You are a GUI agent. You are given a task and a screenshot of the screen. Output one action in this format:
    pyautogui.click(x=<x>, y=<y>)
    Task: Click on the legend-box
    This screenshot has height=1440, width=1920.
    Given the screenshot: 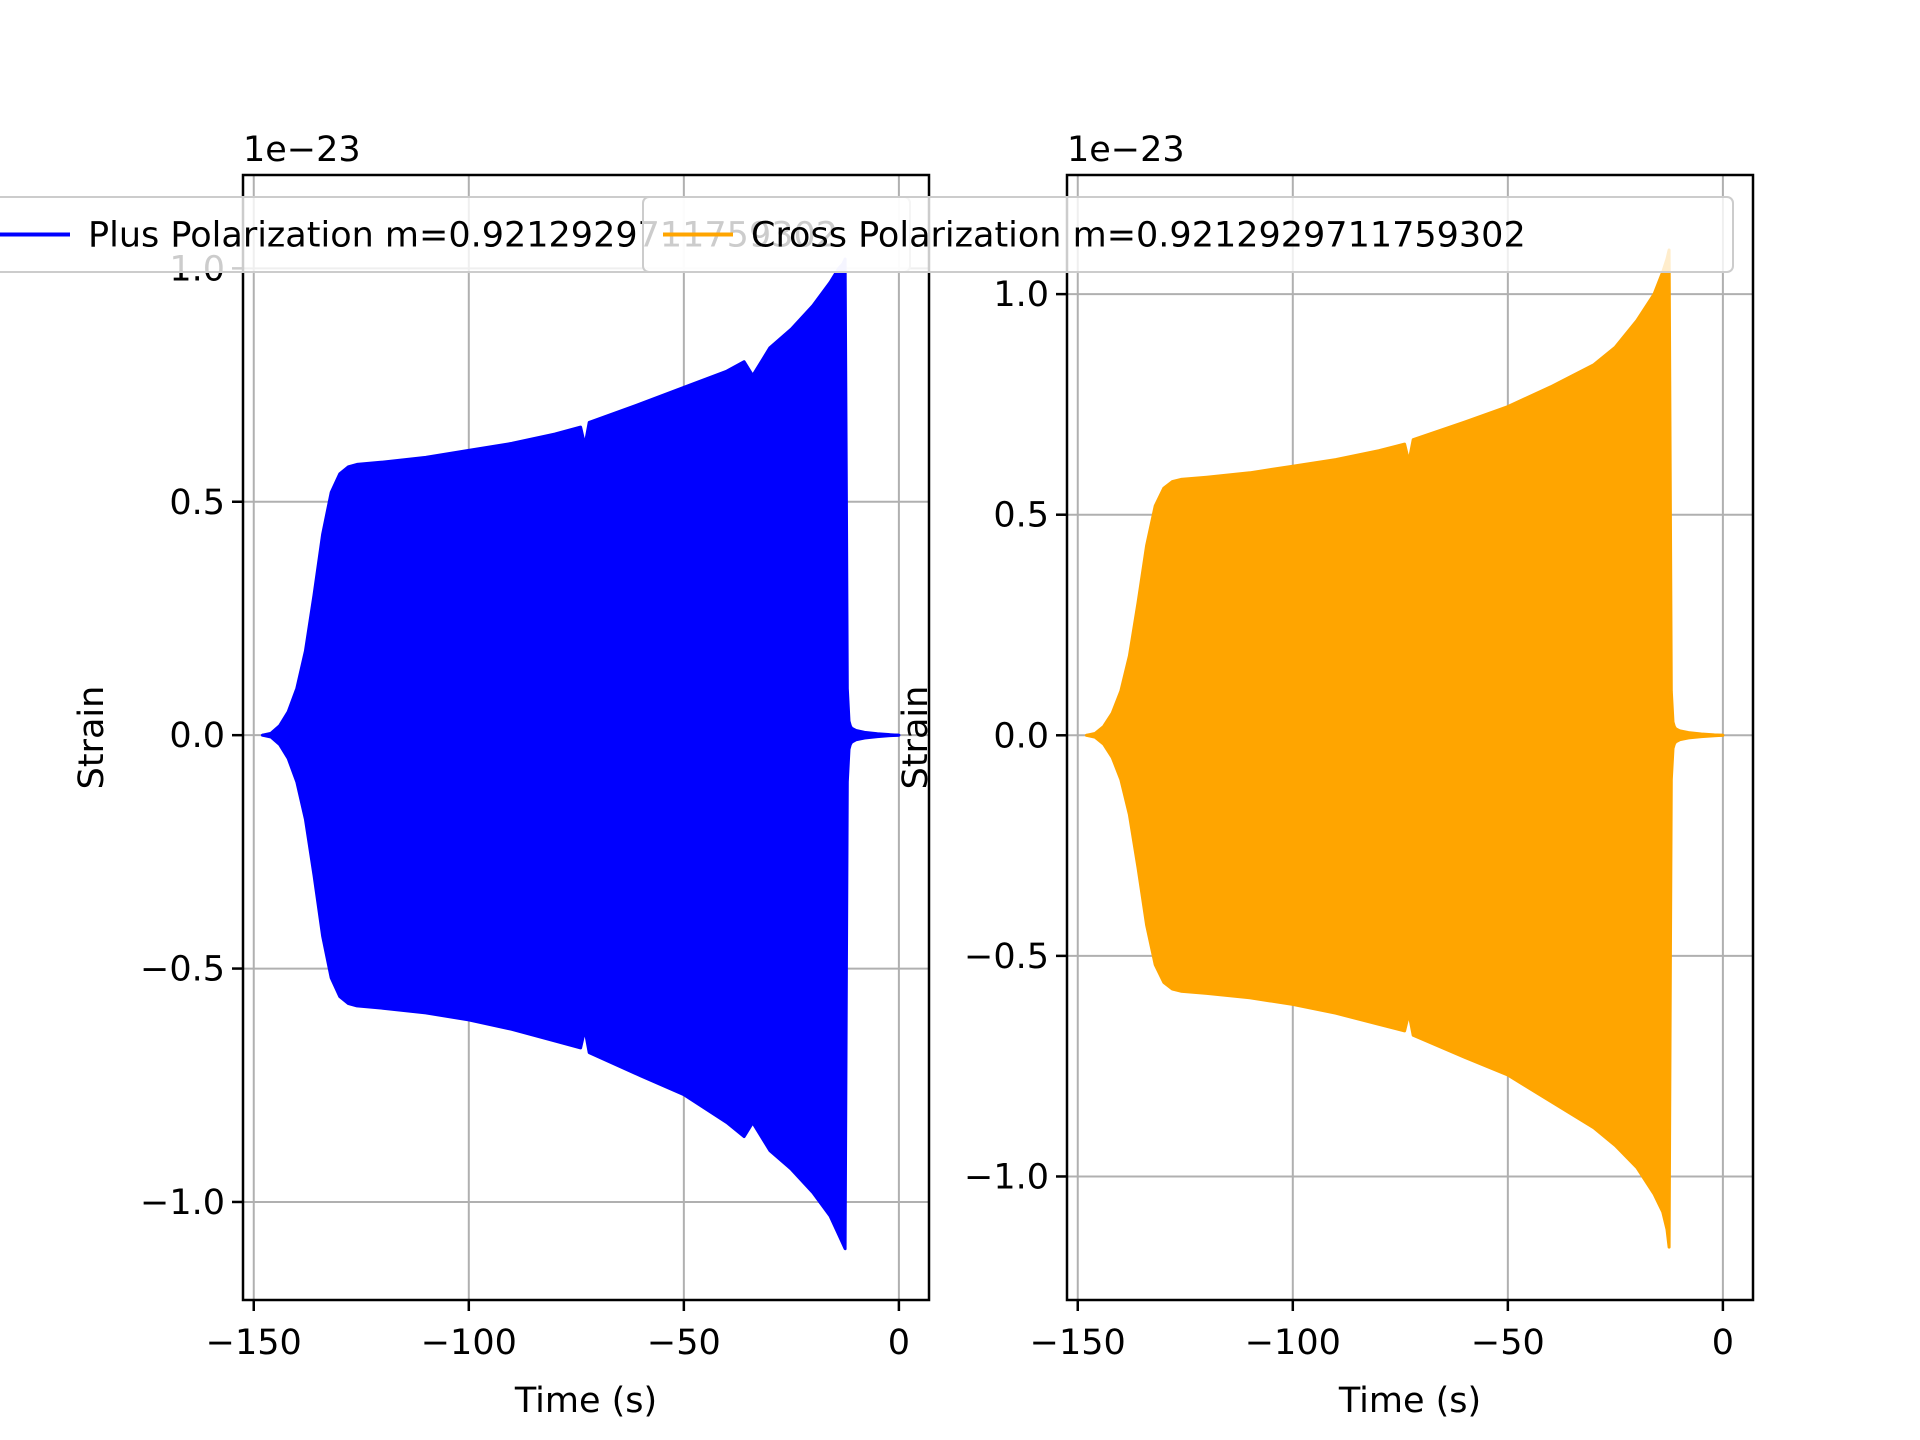 What is the action you would take?
    pyautogui.click(x=1188, y=234)
    